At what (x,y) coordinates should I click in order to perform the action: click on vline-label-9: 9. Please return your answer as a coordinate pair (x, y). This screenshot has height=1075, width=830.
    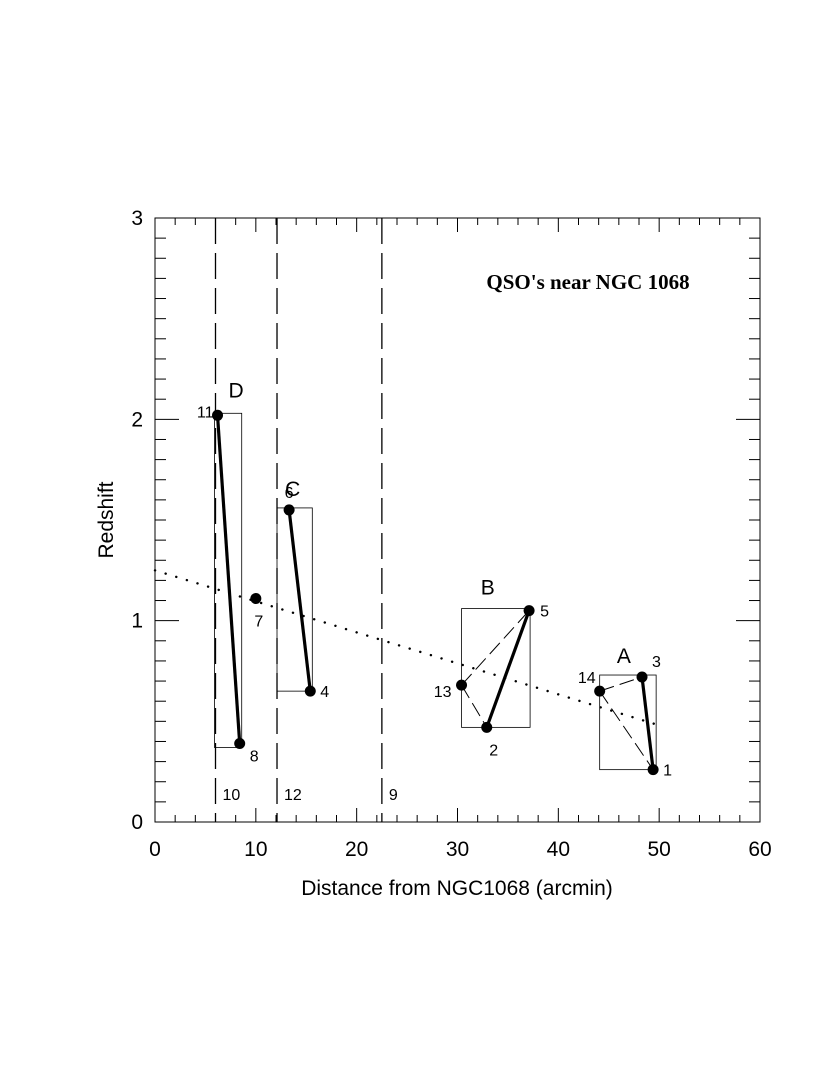
    Looking at the image, I should click on (393, 795).